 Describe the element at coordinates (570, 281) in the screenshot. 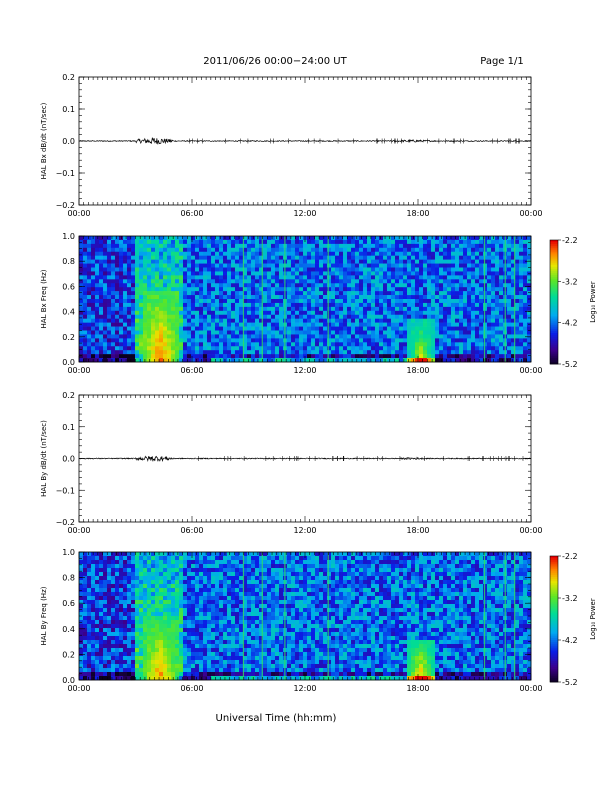

I see `colorbar-tick-label: -3.2` at that location.